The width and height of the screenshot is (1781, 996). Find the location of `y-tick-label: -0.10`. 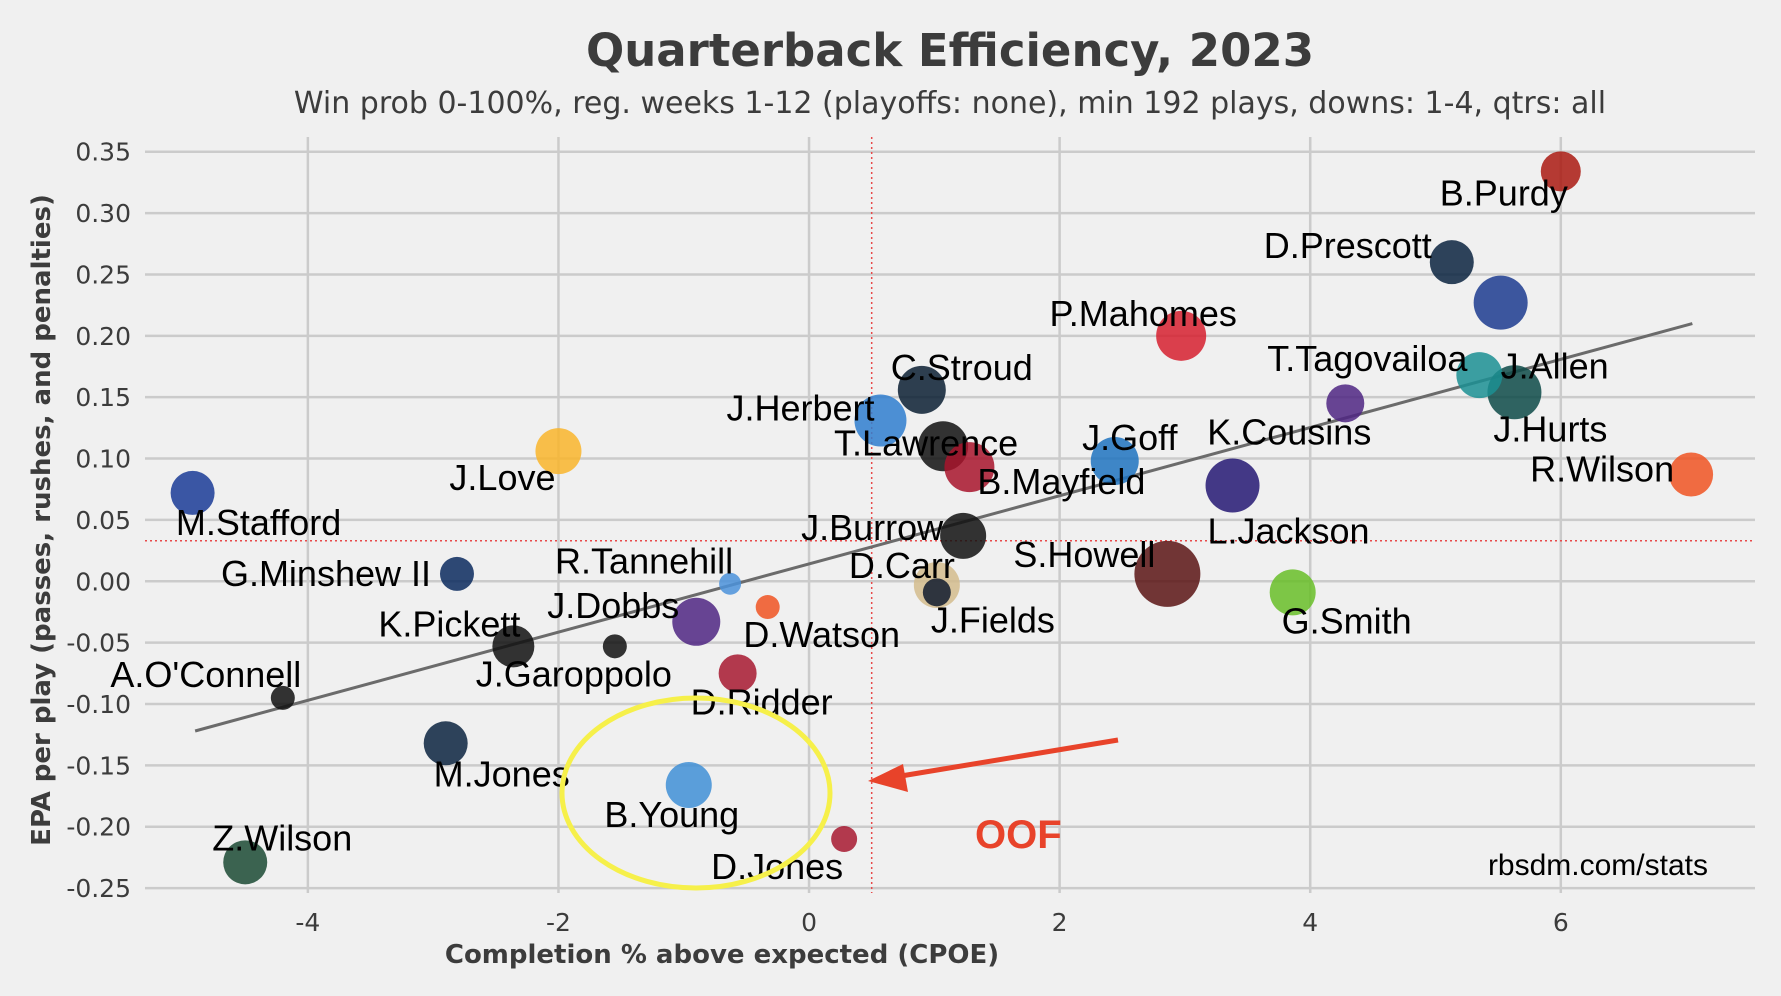

y-tick-label: -0.10 is located at coordinates (98, 704).